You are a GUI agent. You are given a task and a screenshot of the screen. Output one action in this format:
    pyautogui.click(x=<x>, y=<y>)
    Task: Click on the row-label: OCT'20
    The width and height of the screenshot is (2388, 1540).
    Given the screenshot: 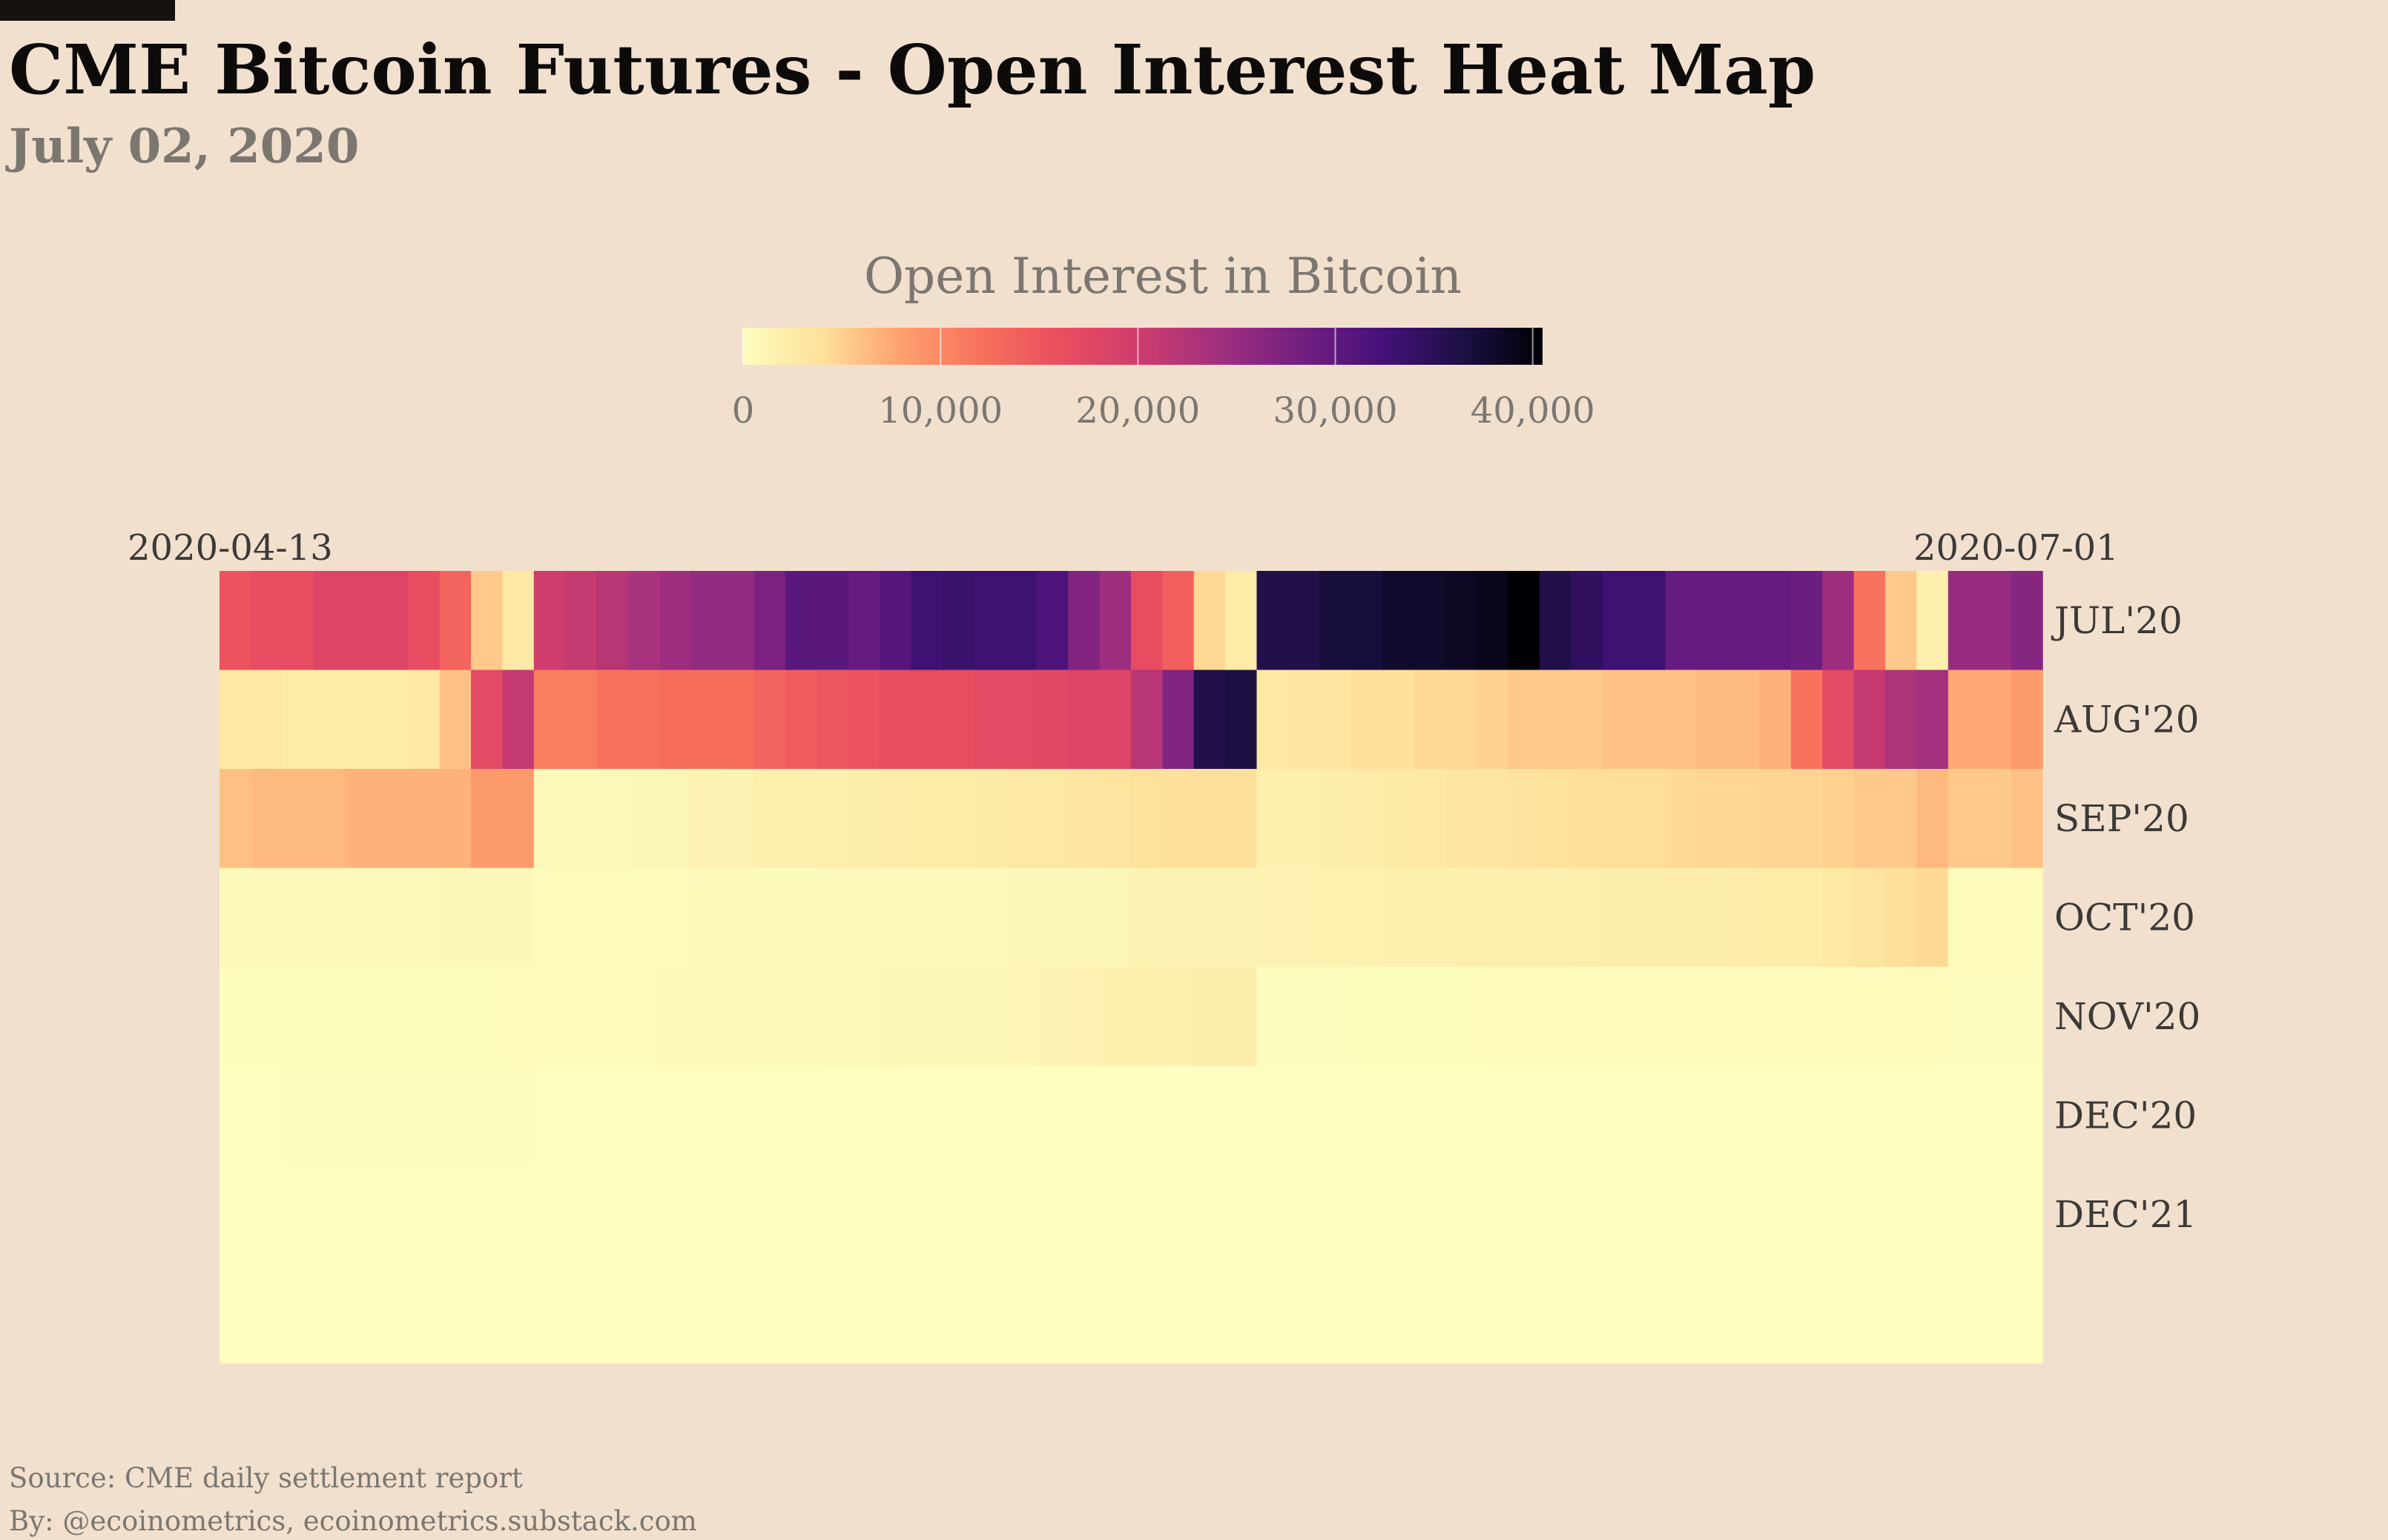 What is the action you would take?
    pyautogui.click(x=2125, y=918)
    